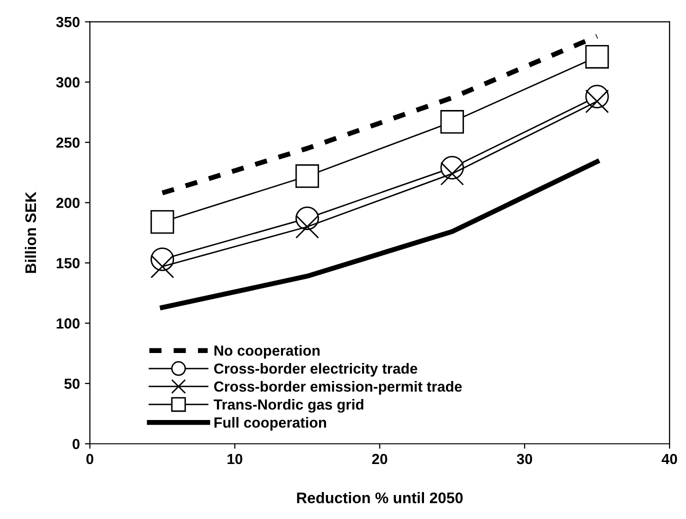 This screenshot has height=519, width=686. Describe the element at coordinates (267, 352) in the screenshot. I see `legend-label: No cooperation` at that location.